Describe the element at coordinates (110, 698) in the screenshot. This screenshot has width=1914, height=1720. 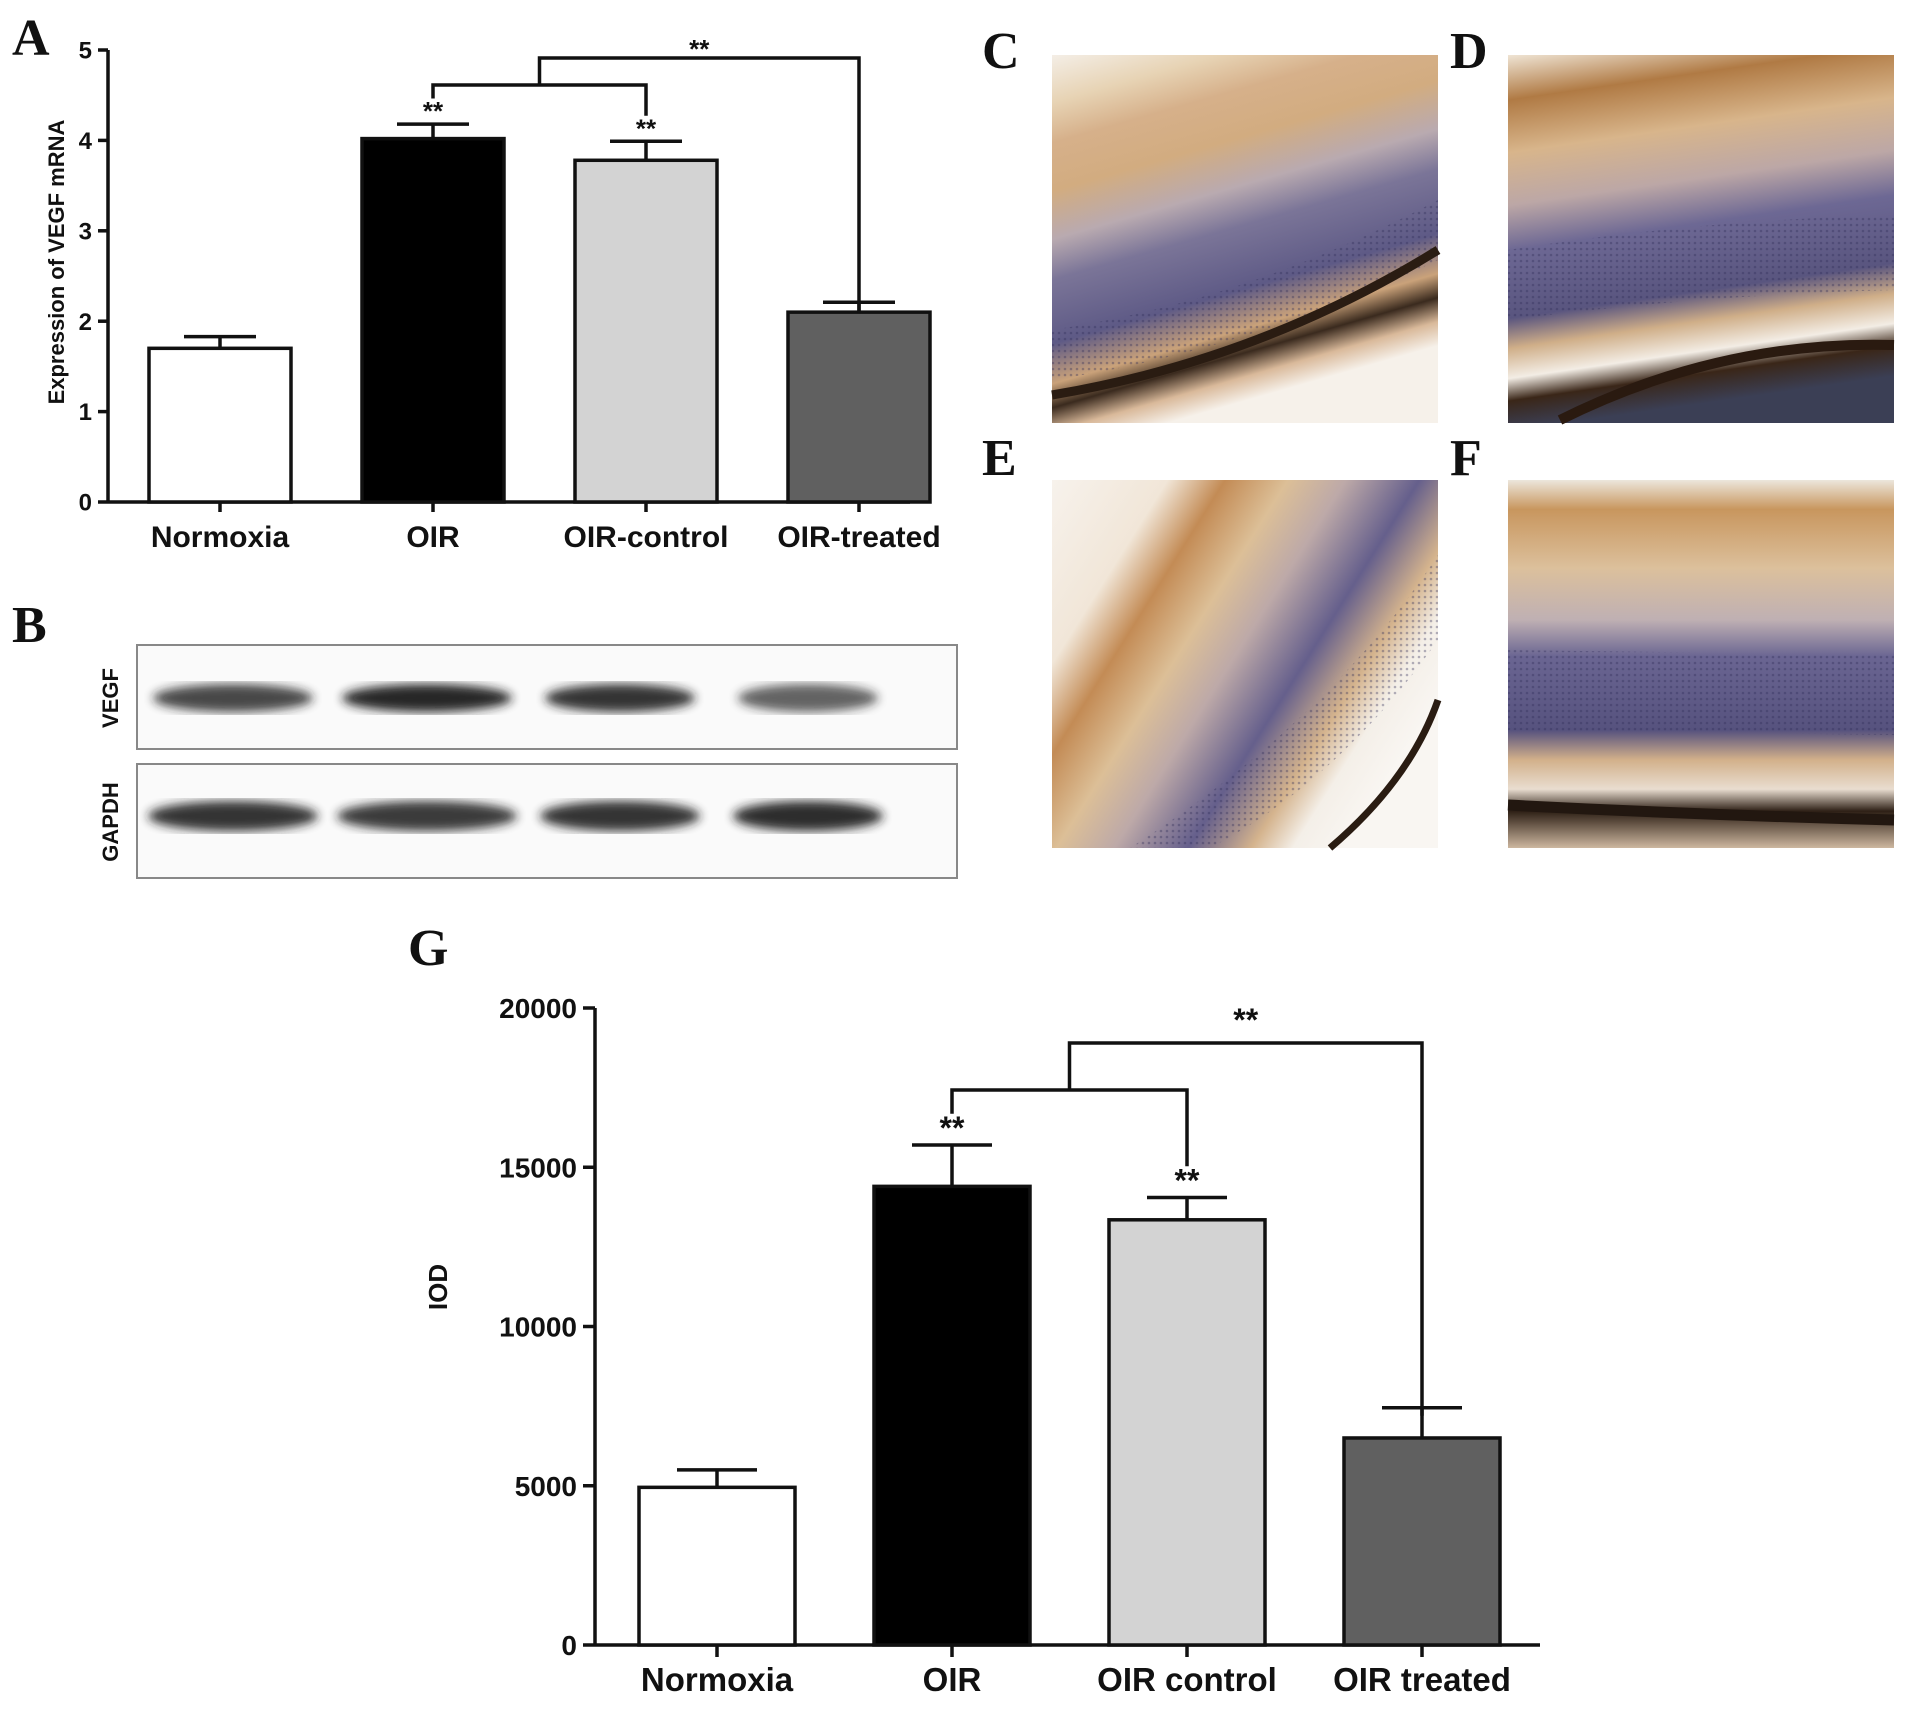
I see `blot-label-vegf: VEGF` at that location.